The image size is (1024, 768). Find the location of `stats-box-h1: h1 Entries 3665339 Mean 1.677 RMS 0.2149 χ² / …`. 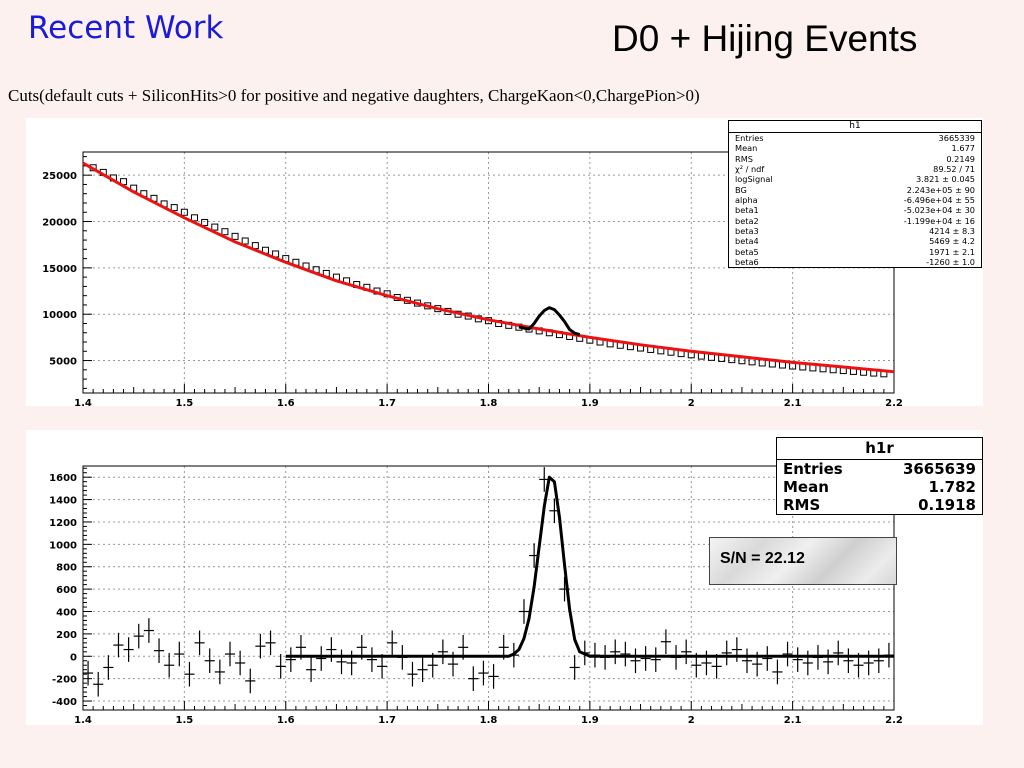

stats-box-h1: h1 Entries 3665339 Mean 1.677 RMS 0.2149 χ² / … is located at coordinates (855, 194).